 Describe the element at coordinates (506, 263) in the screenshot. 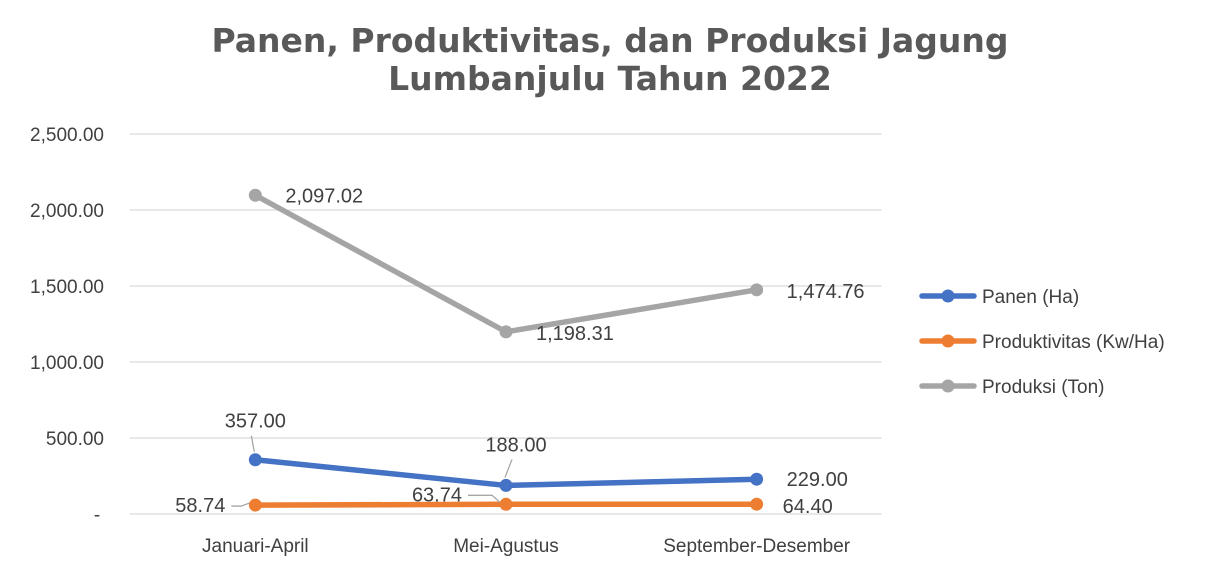

I see `series-line` at that location.